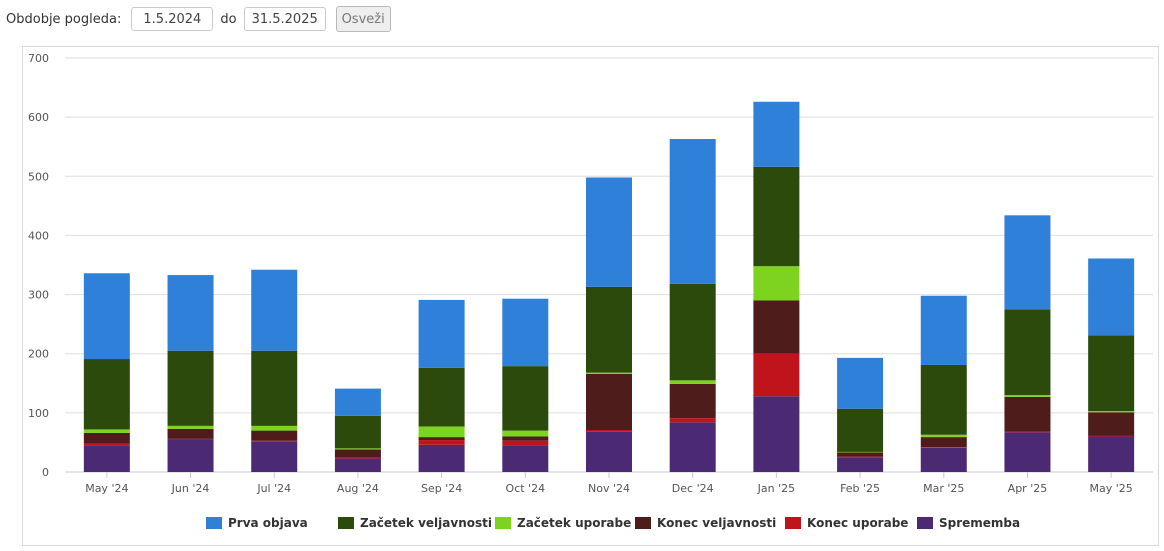 The height and width of the screenshot is (551, 1164). Describe the element at coordinates (857, 523) in the screenshot. I see `legend-label: Konec uporabe` at that location.